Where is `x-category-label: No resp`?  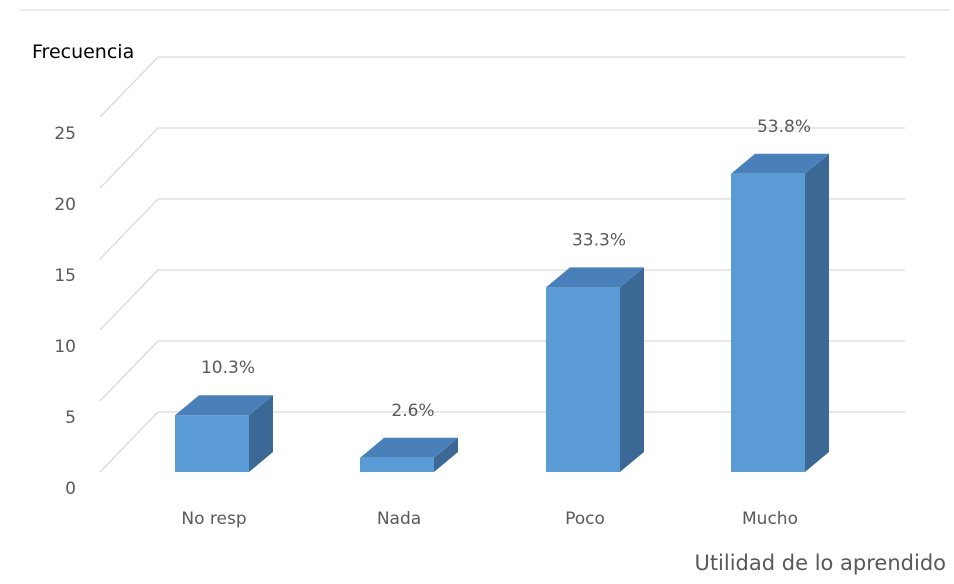
x-category-label: No resp is located at coordinates (213, 519).